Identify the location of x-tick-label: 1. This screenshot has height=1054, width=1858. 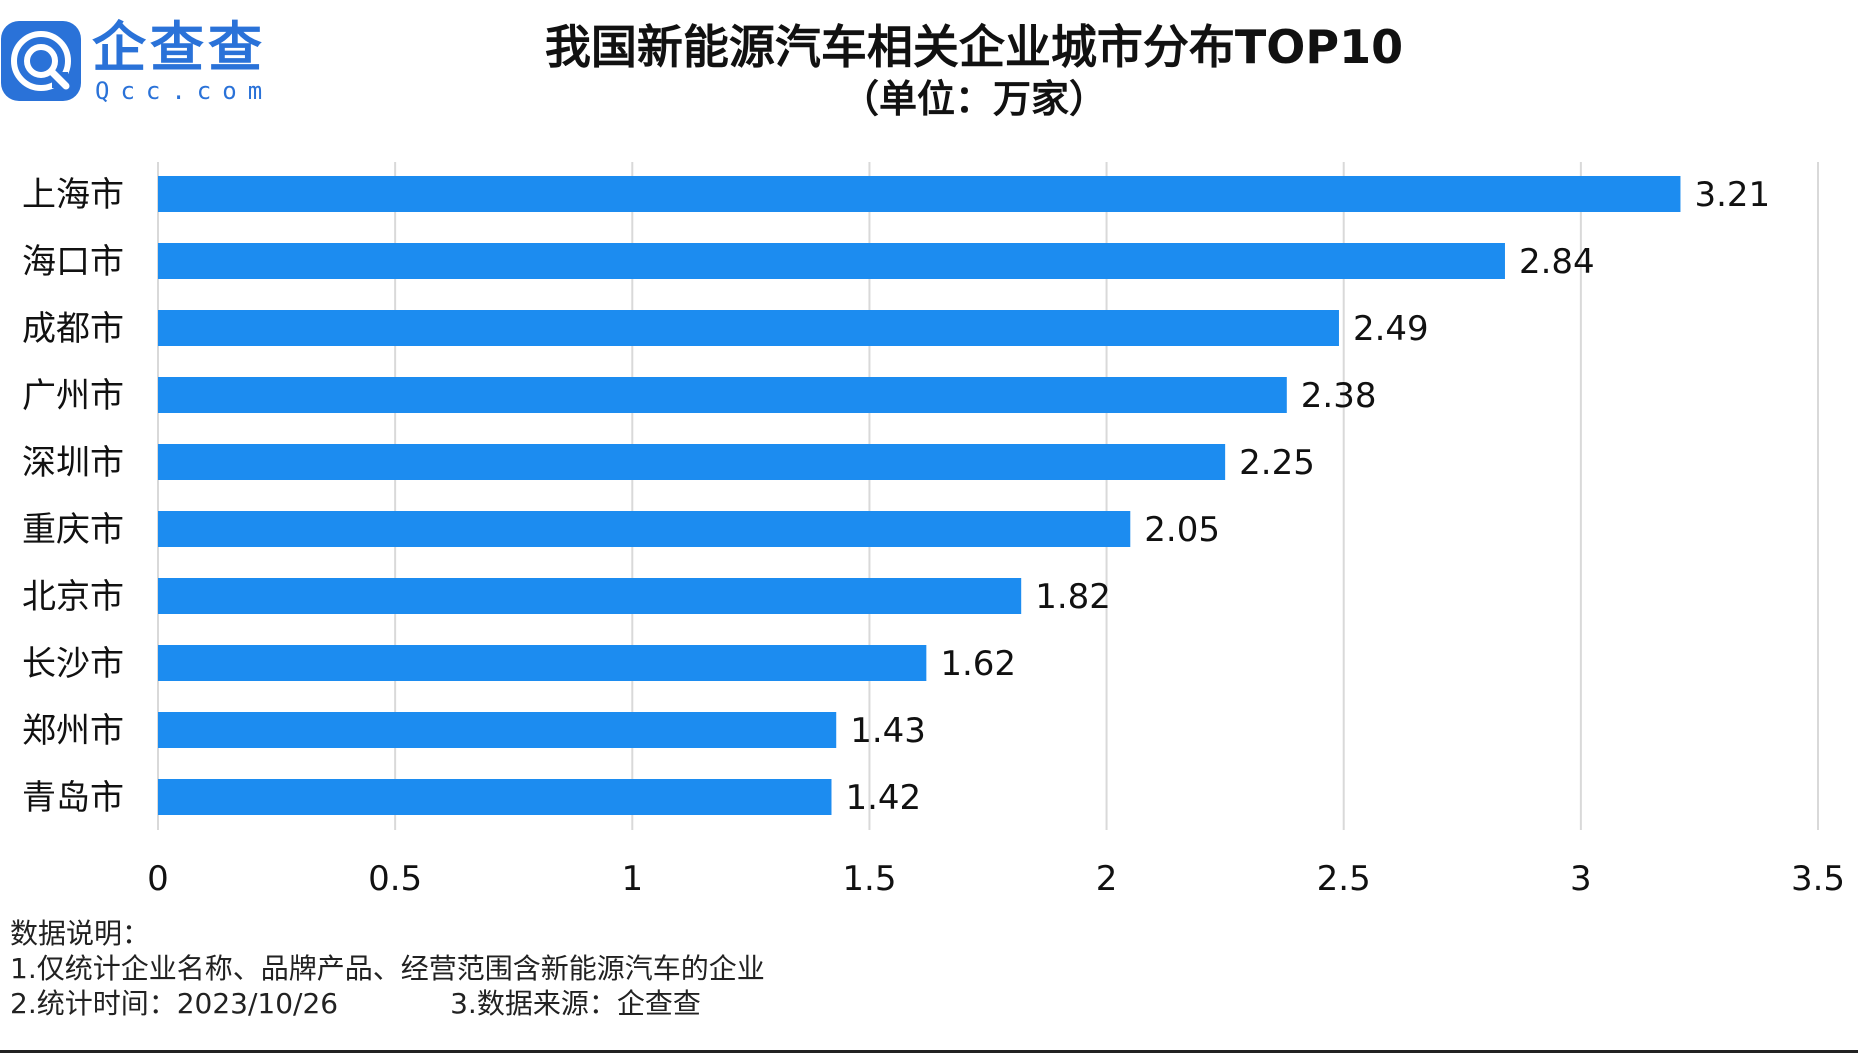
(632, 879).